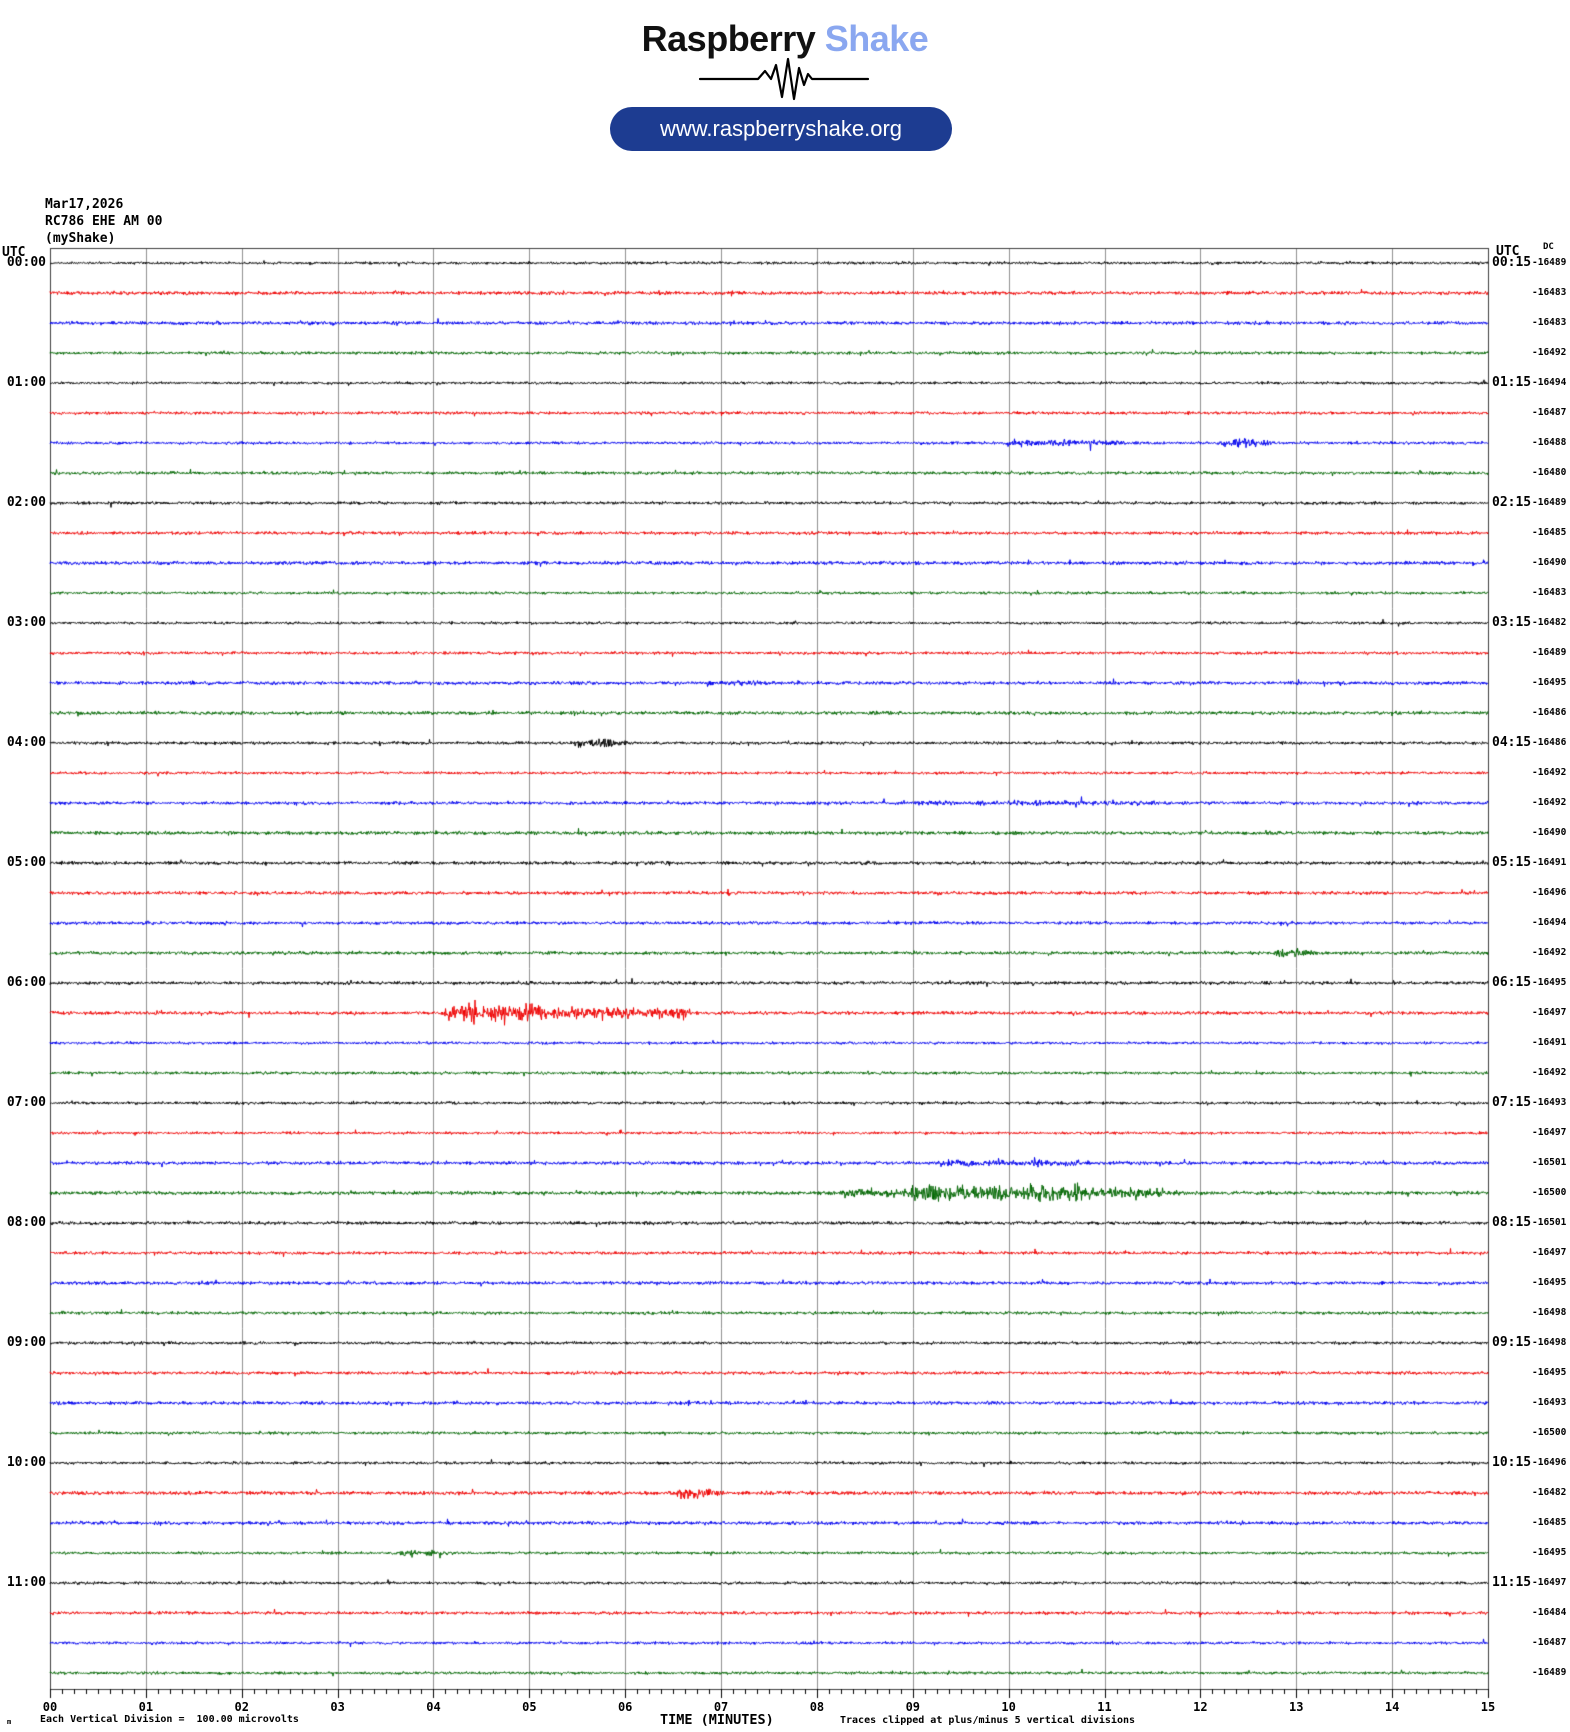  I want to click on x-tick-label: 02, so click(241, 1707).